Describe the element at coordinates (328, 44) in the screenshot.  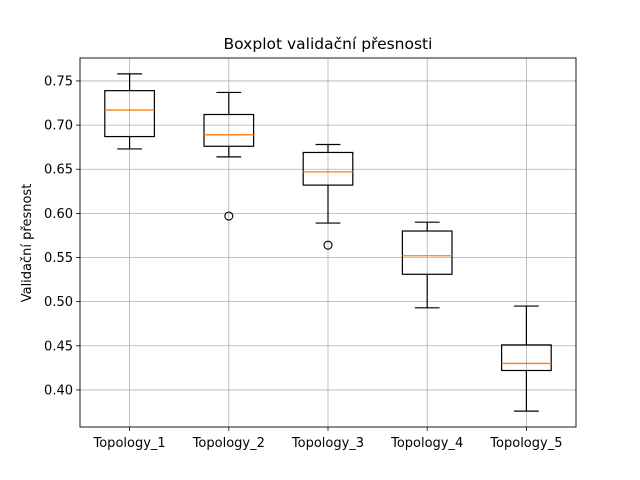
I see `chart-title: Boxplot validační přesnosti` at that location.